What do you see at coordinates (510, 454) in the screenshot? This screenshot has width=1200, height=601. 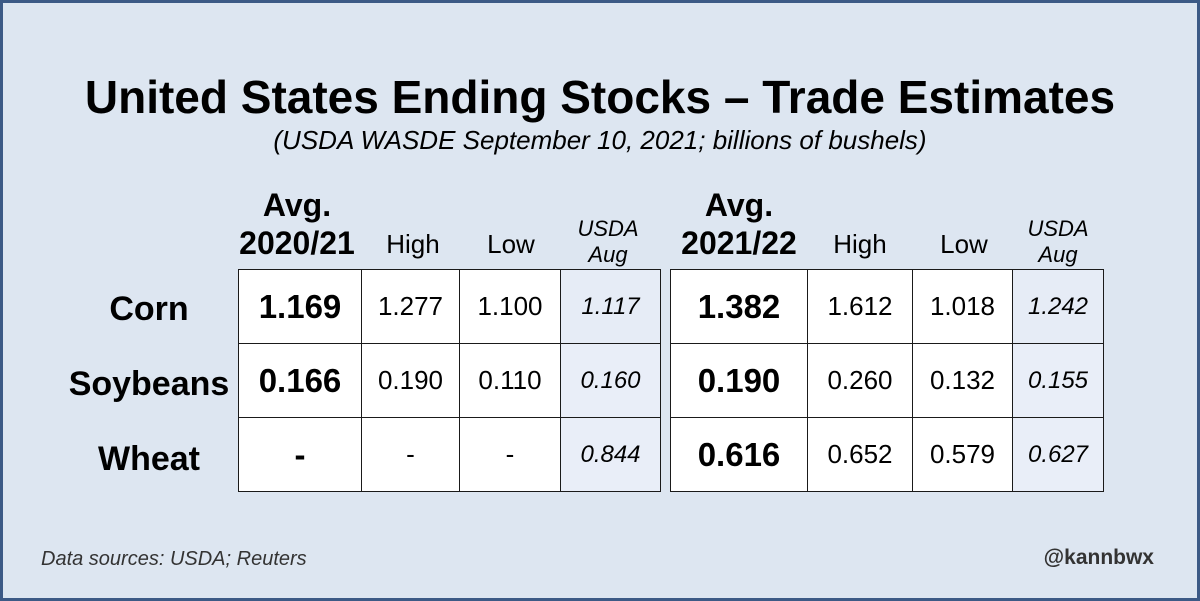 I see `low-cell: -` at bounding box center [510, 454].